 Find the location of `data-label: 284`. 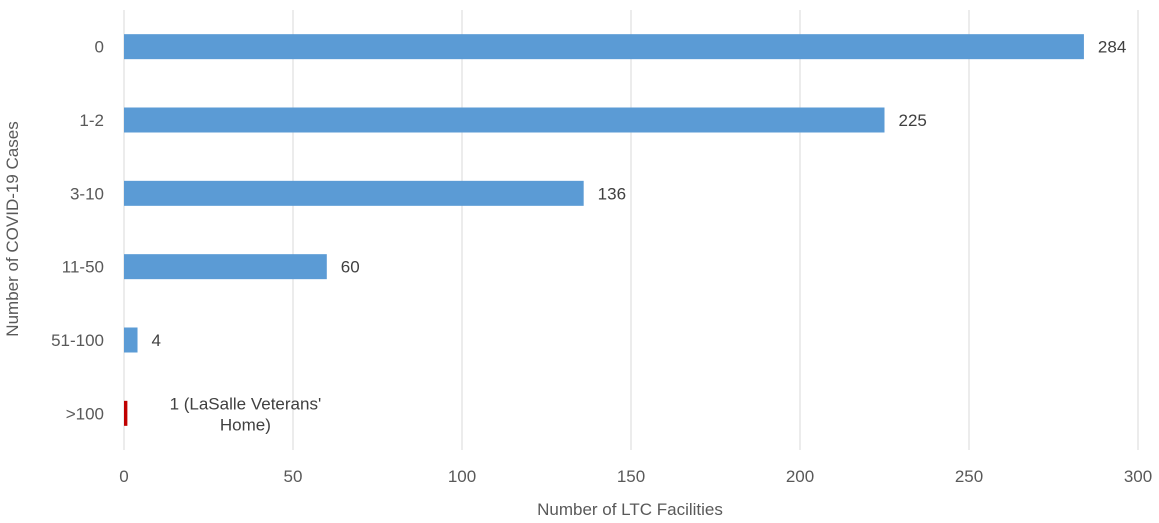

data-label: 284 is located at coordinates (1112, 47).